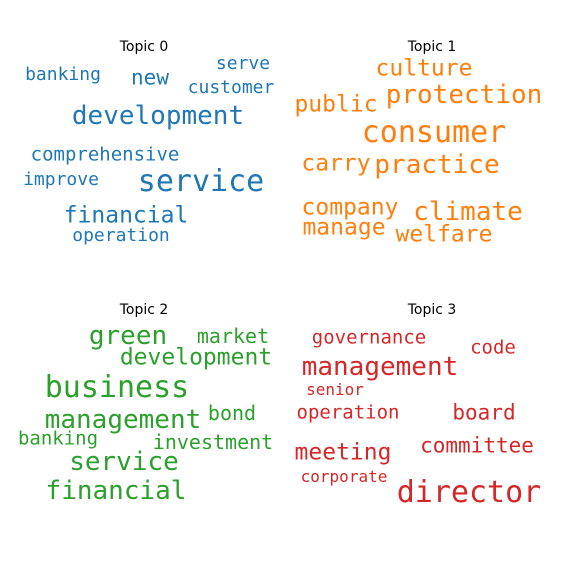 This screenshot has width=576, height=576. Describe the element at coordinates (335, 390) in the screenshot. I see `word-senior: senior` at that location.